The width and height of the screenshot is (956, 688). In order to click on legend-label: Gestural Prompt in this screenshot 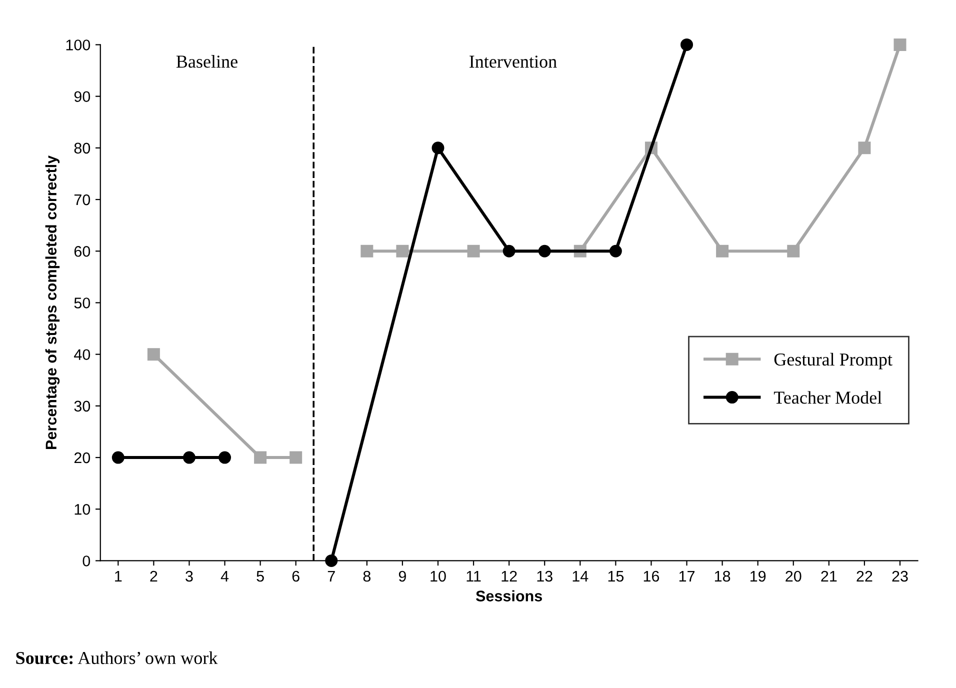, I will do `click(833, 361)`.